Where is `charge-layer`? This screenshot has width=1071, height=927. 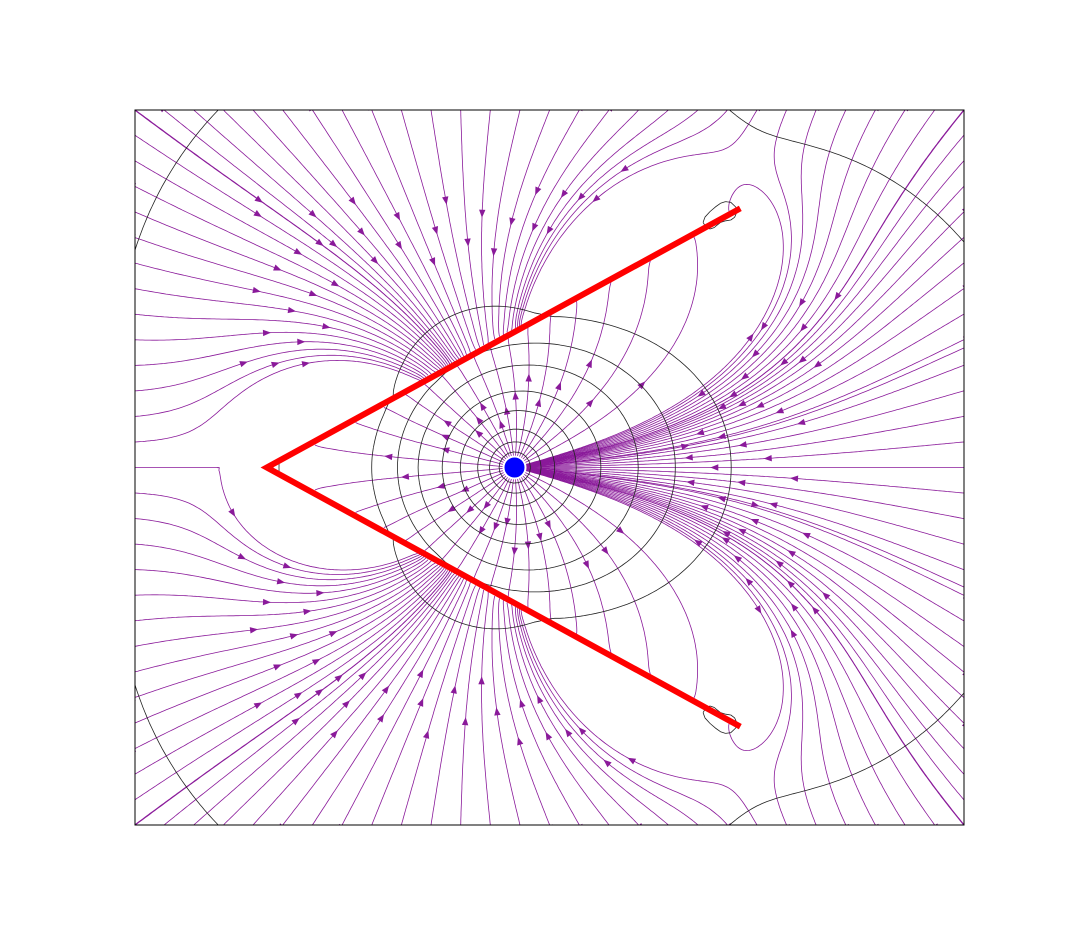
charge-layer is located at coordinates (514, 467).